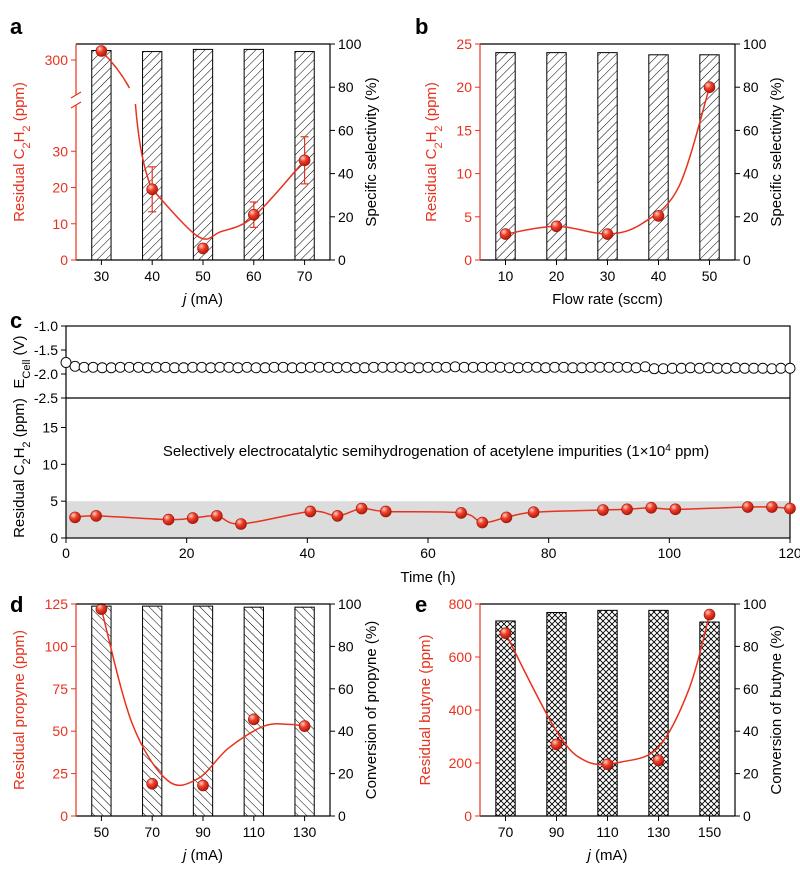 This screenshot has width=800, height=870. What do you see at coordinates (305, 832) in the screenshot?
I see `x-tick-label: 130` at bounding box center [305, 832].